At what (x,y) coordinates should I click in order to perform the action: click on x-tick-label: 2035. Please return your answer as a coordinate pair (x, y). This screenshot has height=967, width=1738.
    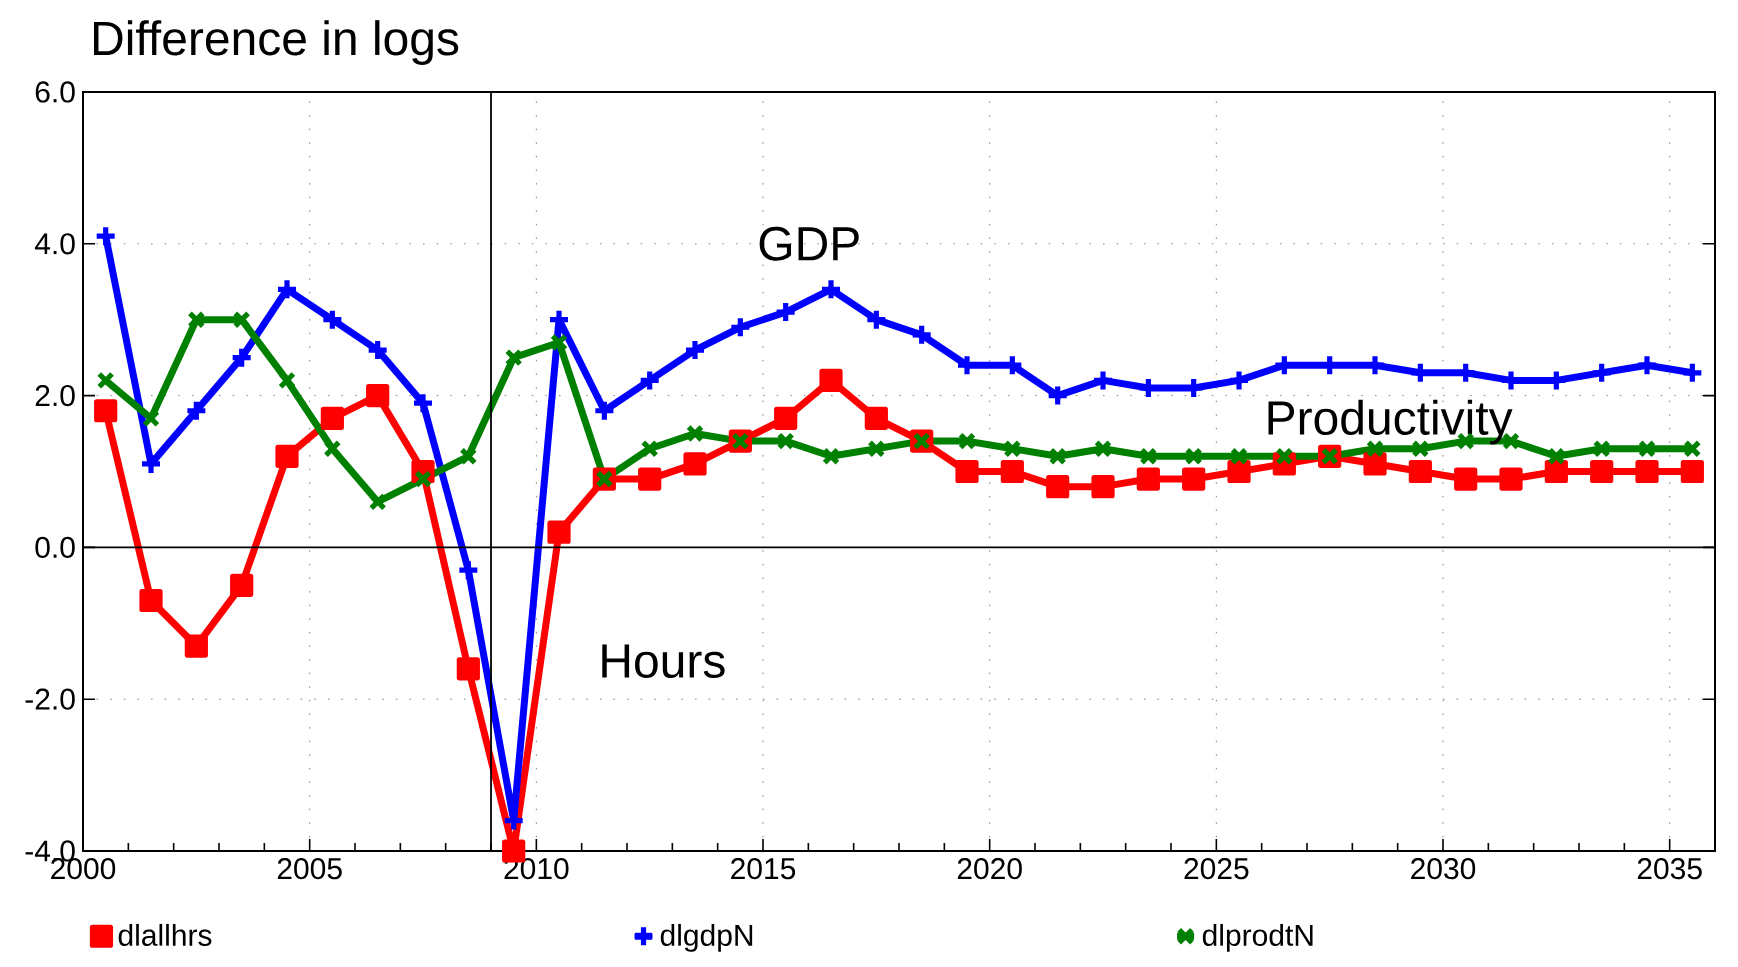
    Looking at the image, I should click on (1669, 869).